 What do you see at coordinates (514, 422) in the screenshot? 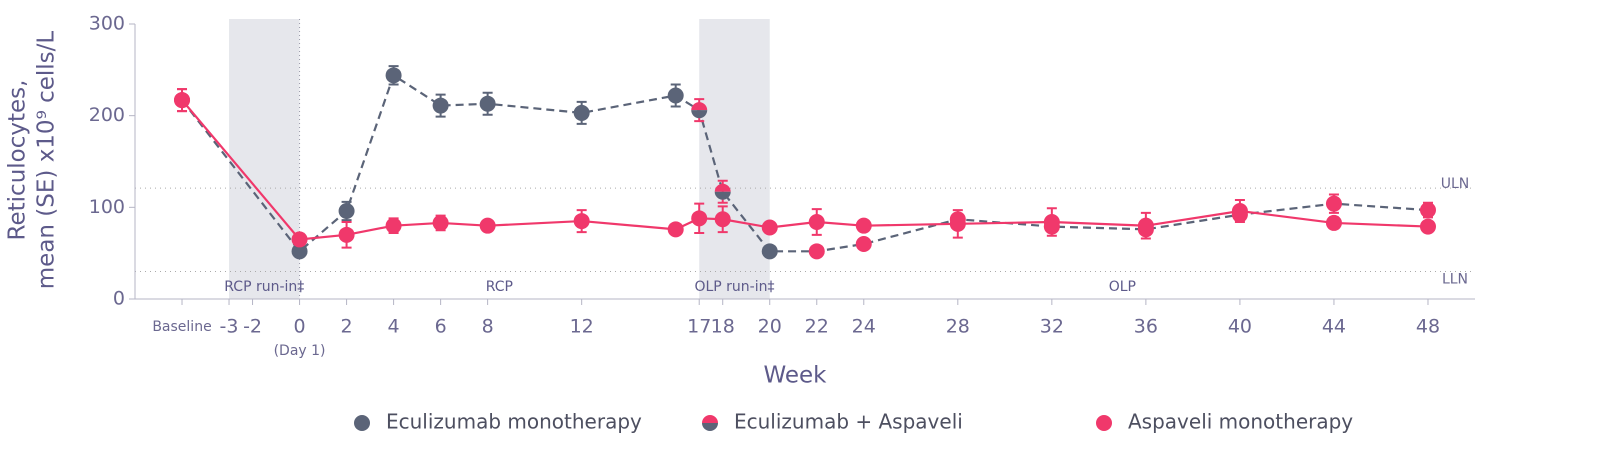
I see `legend-label: Eculizumab monotherapy` at bounding box center [514, 422].